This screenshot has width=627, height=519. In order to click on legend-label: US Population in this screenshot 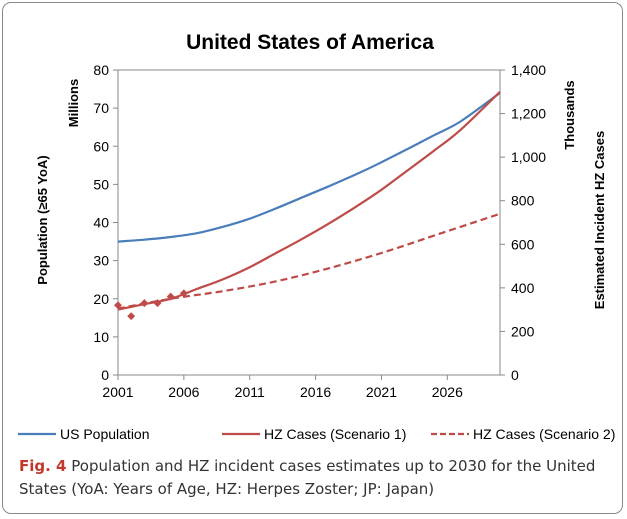, I will do `click(105, 434)`.